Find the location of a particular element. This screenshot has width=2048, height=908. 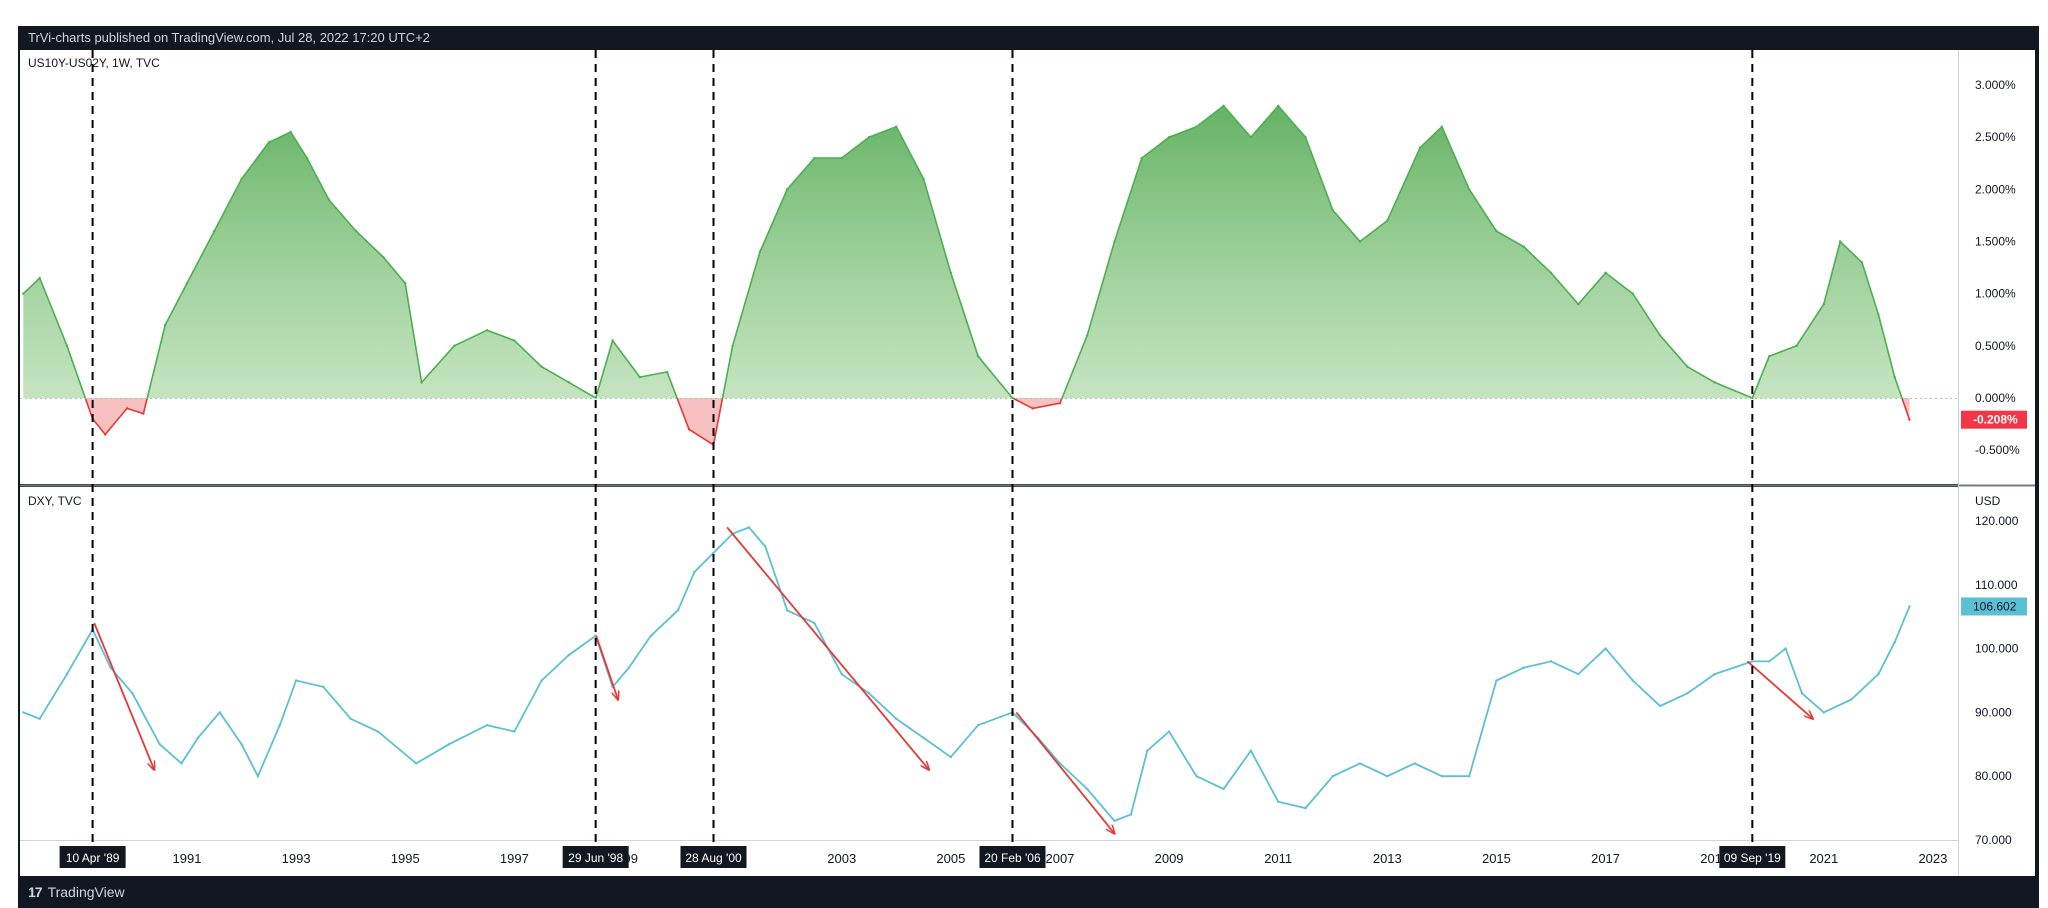

x-tick-label: 2009 is located at coordinates (1169, 858).